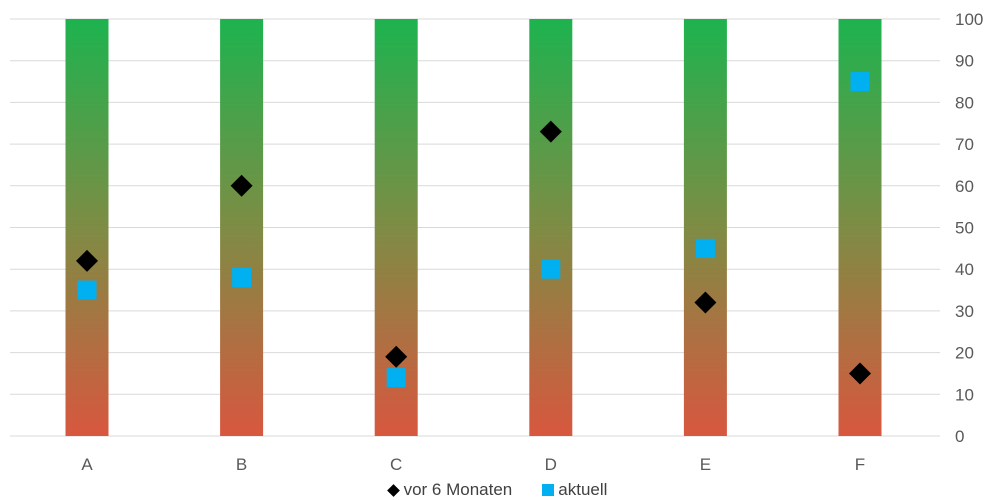  I want to click on x-tick-label: D, so click(551, 464).